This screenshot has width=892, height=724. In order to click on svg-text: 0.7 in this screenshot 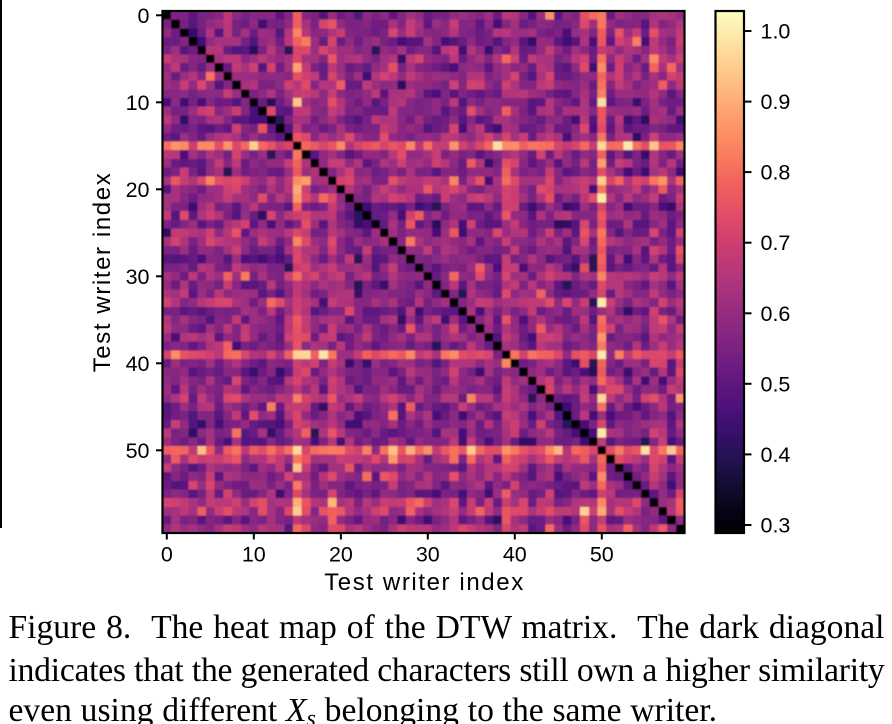, I will do `click(776, 243)`.